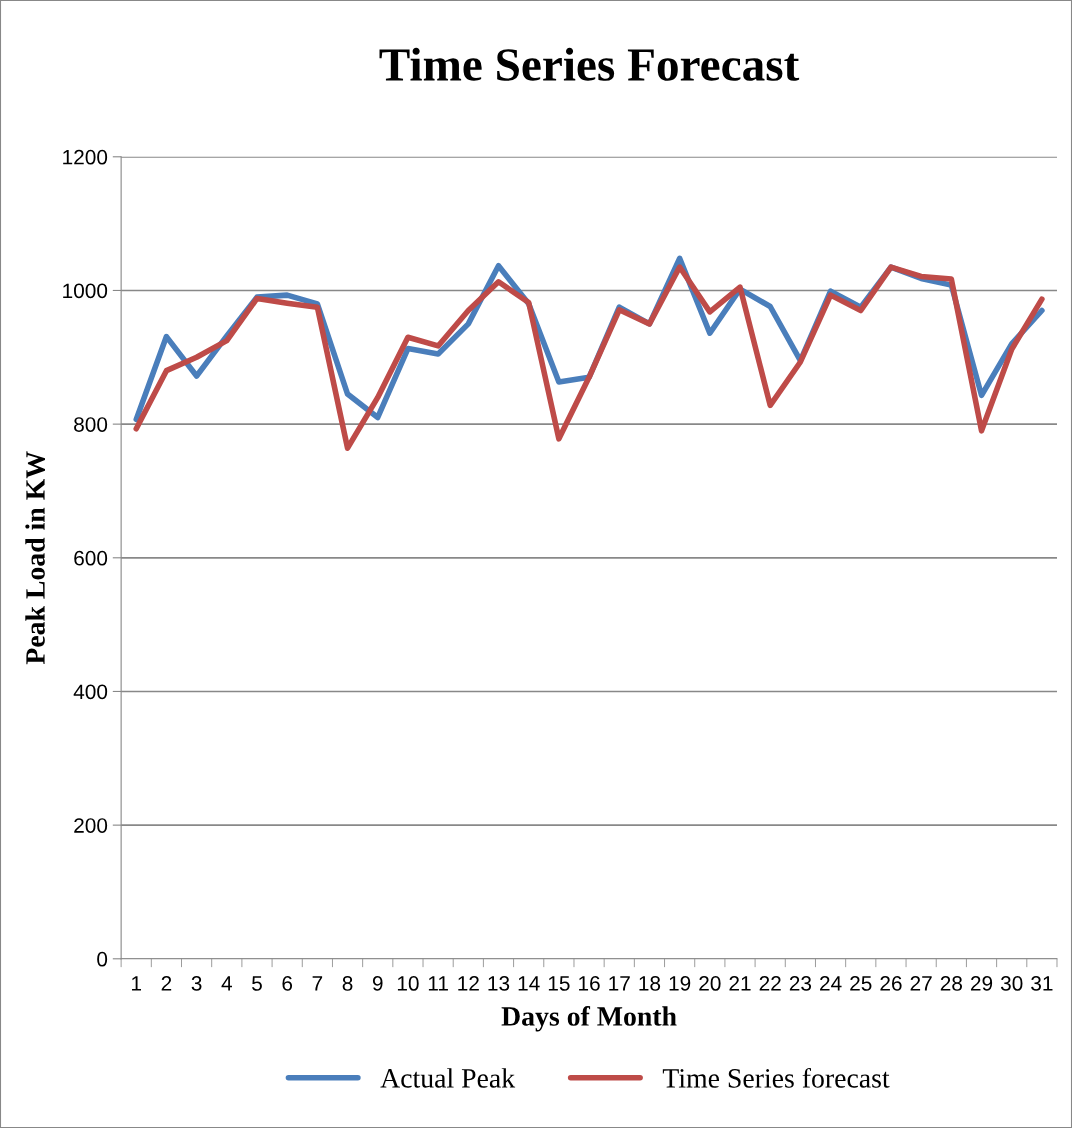 The height and width of the screenshot is (1128, 1072). Describe the element at coordinates (529, 983) in the screenshot. I see `x-tick-label: 14` at that location.